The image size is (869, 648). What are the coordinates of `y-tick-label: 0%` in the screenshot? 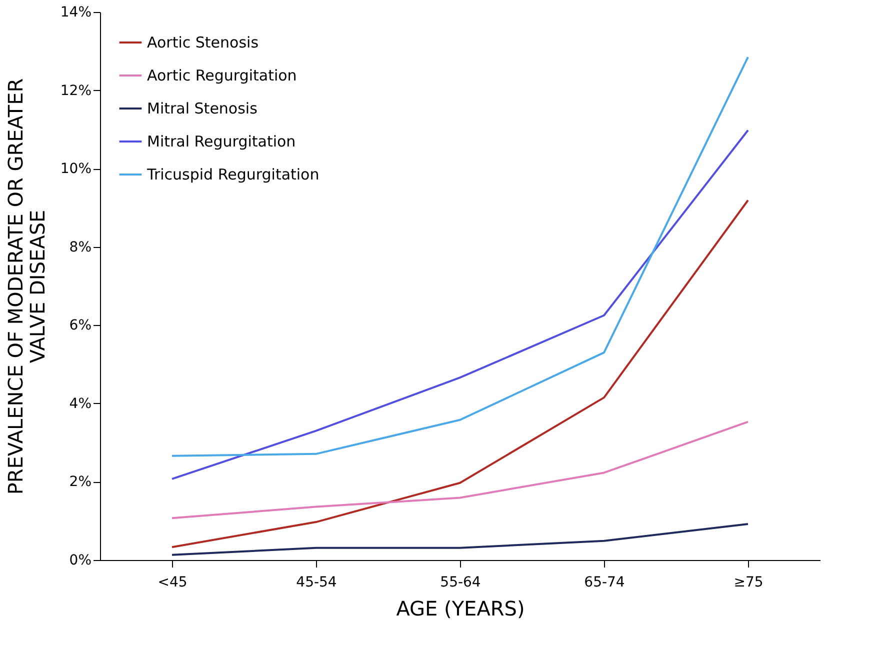 It's located at (80, 560).